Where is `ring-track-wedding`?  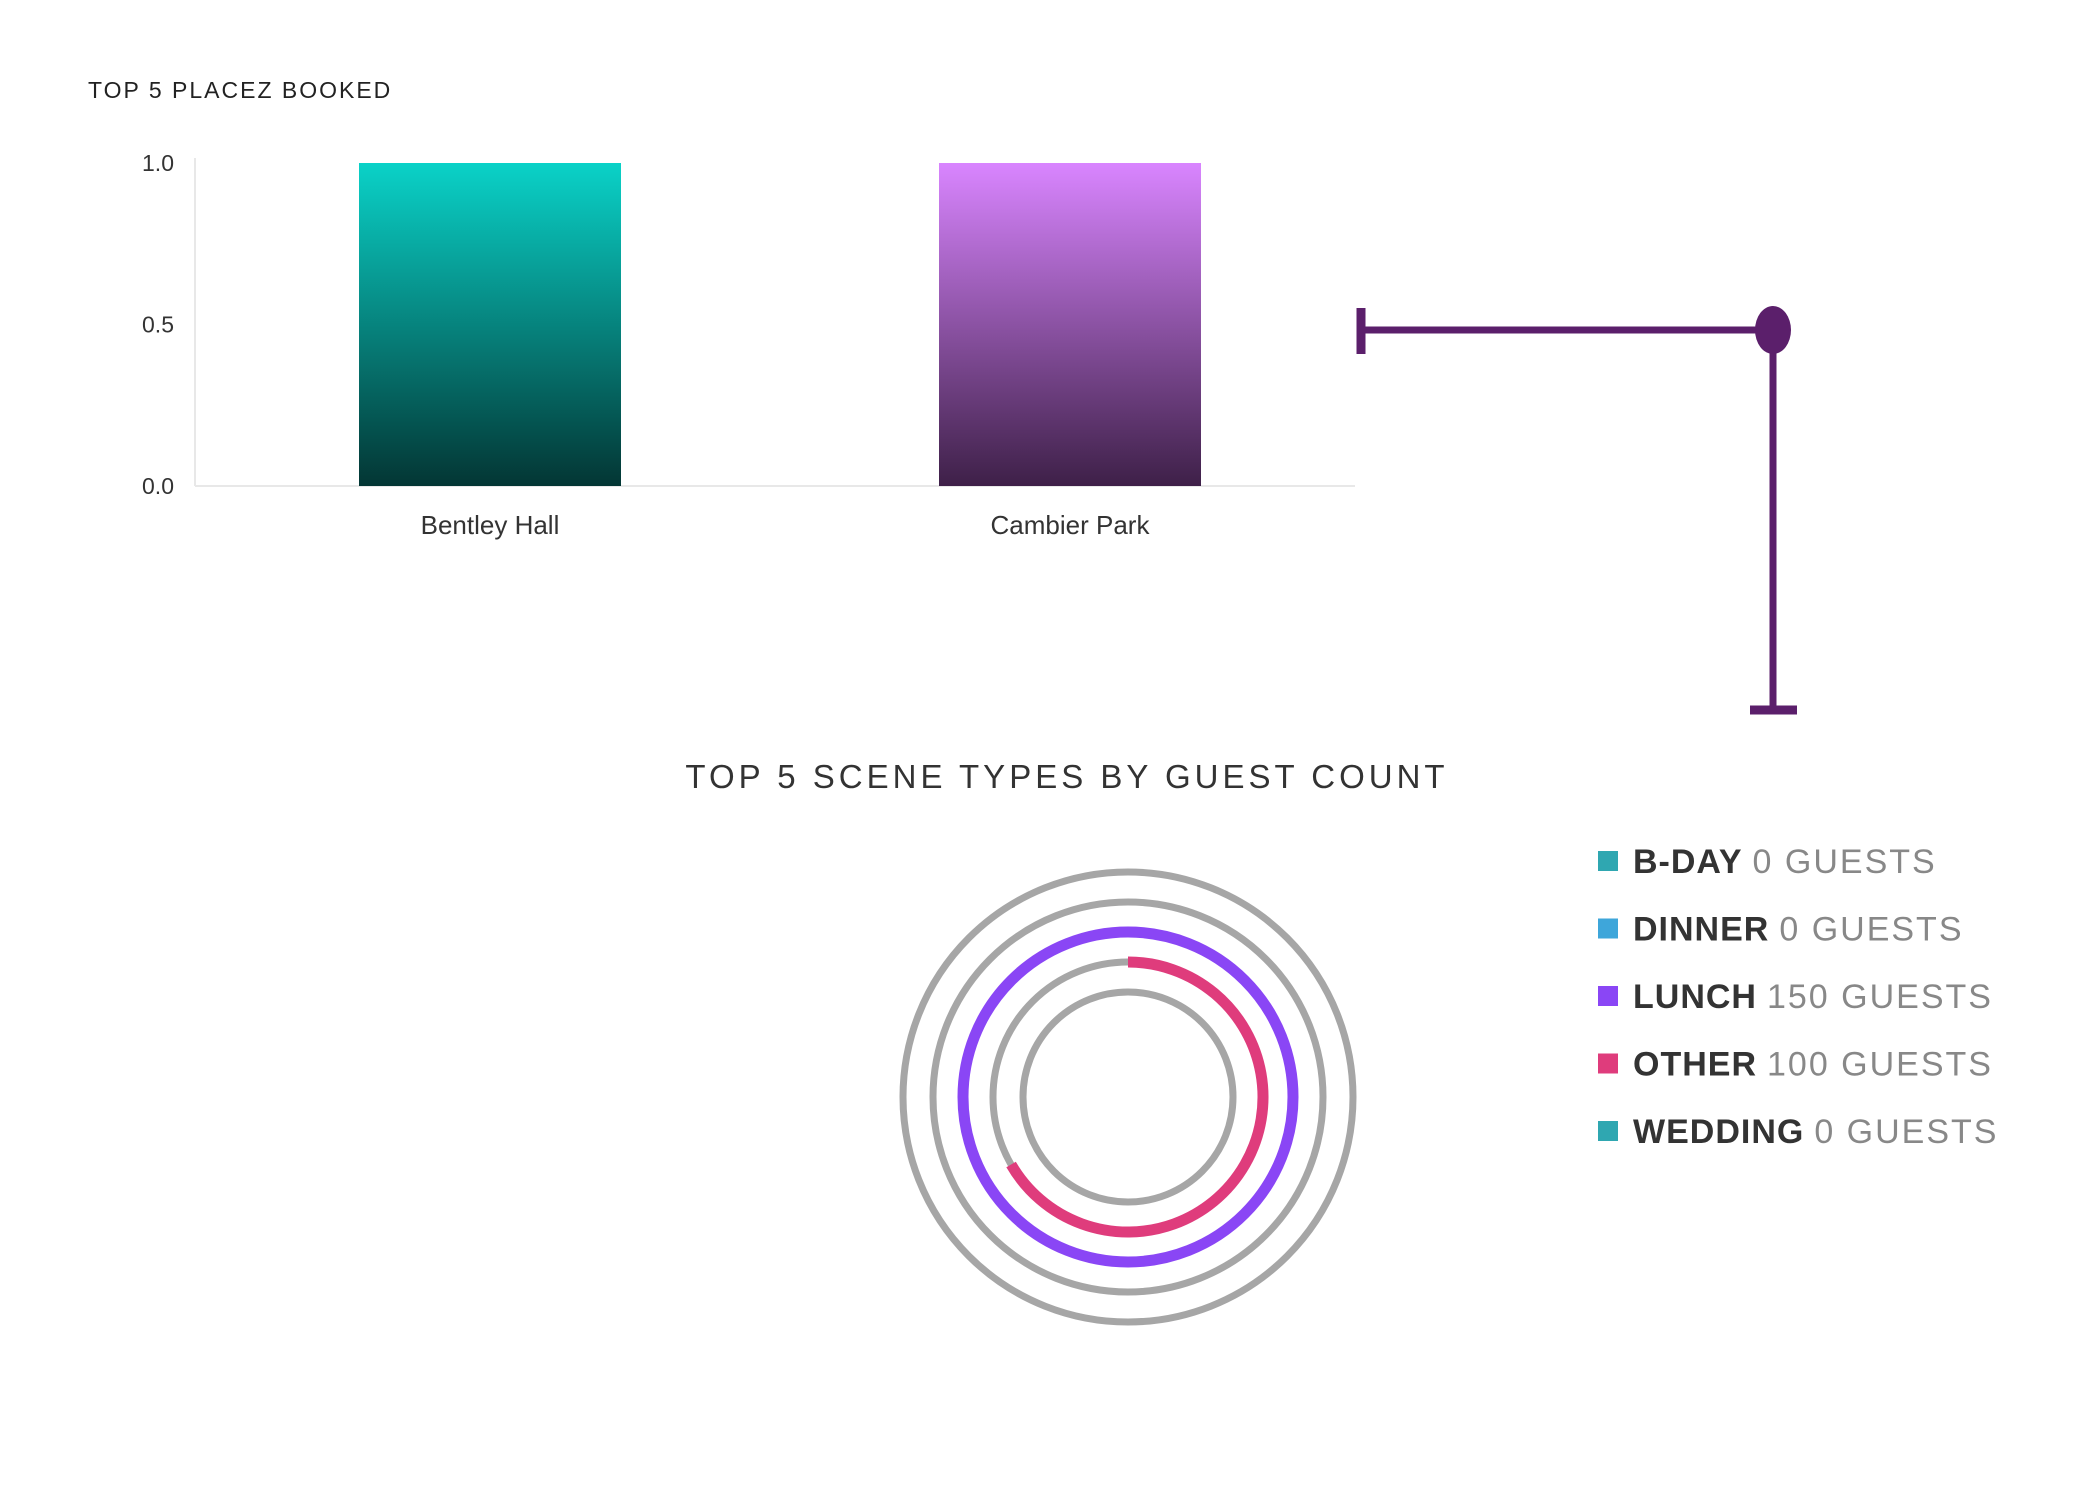 ring-track-wedding is located at coordinates (1128, 1097).